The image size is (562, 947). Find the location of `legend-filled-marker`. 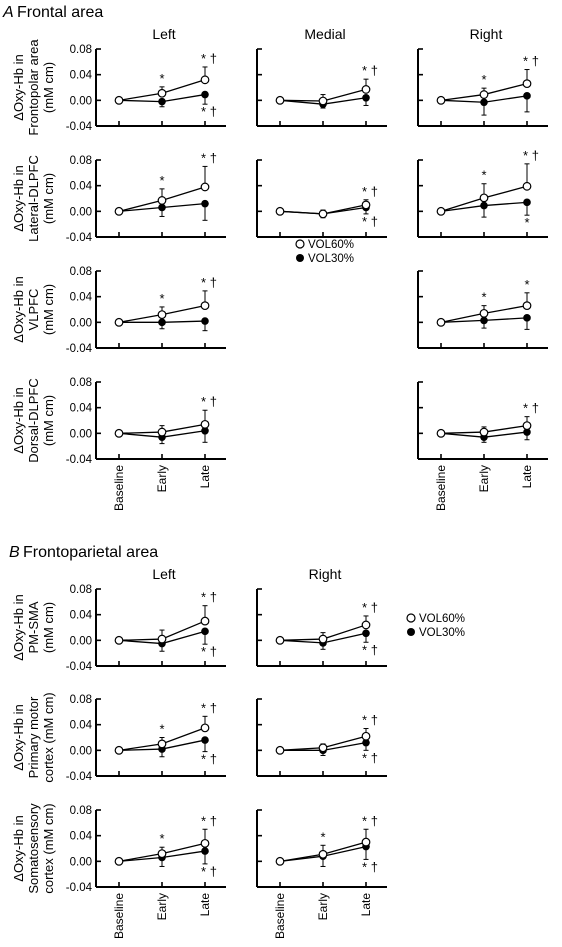

legend-filled-marker is located at coordinates (300, 258).